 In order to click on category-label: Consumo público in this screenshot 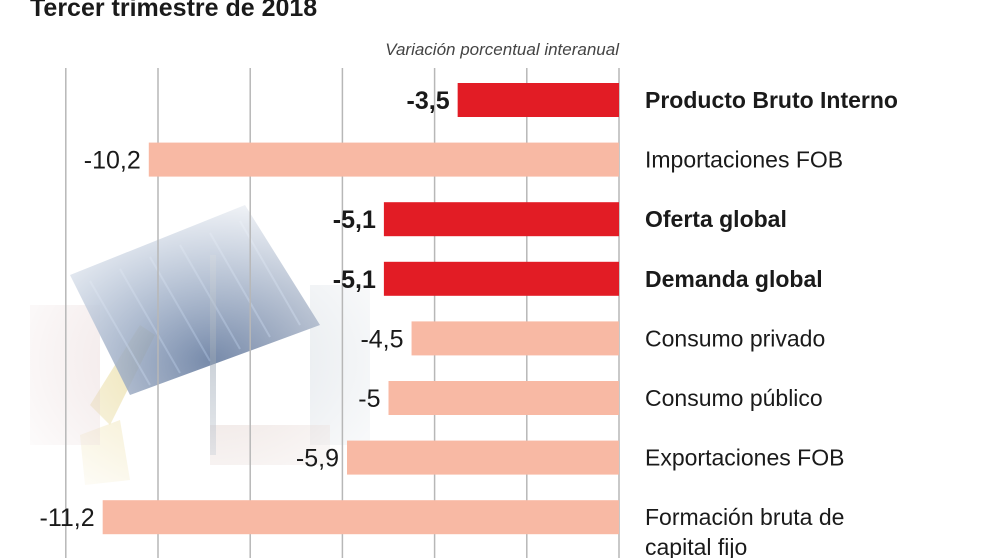, I will do `click(734, 398)`.